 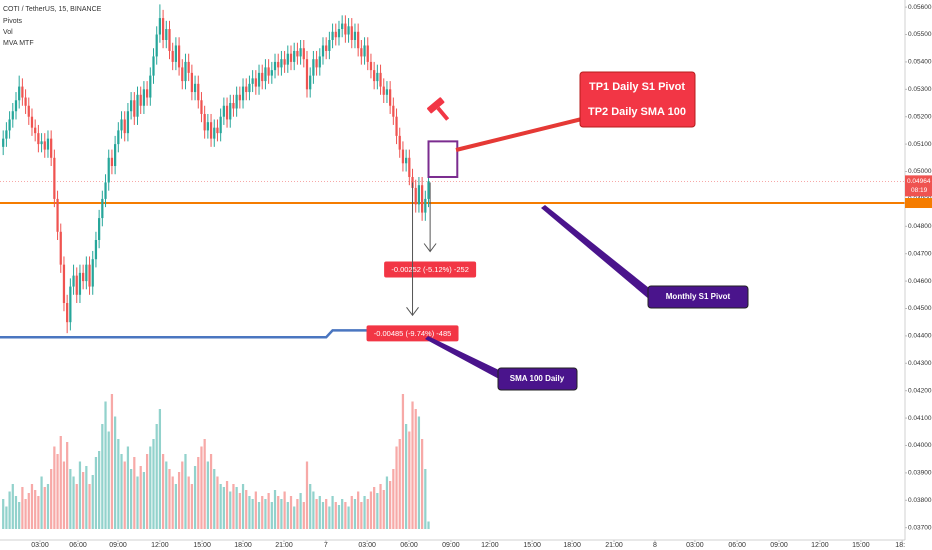 What do you see at coordinates (637, 112) in the screenshot?
I see `annotation: TP2 Daily SMA 100` at bounding box center [637, 112].